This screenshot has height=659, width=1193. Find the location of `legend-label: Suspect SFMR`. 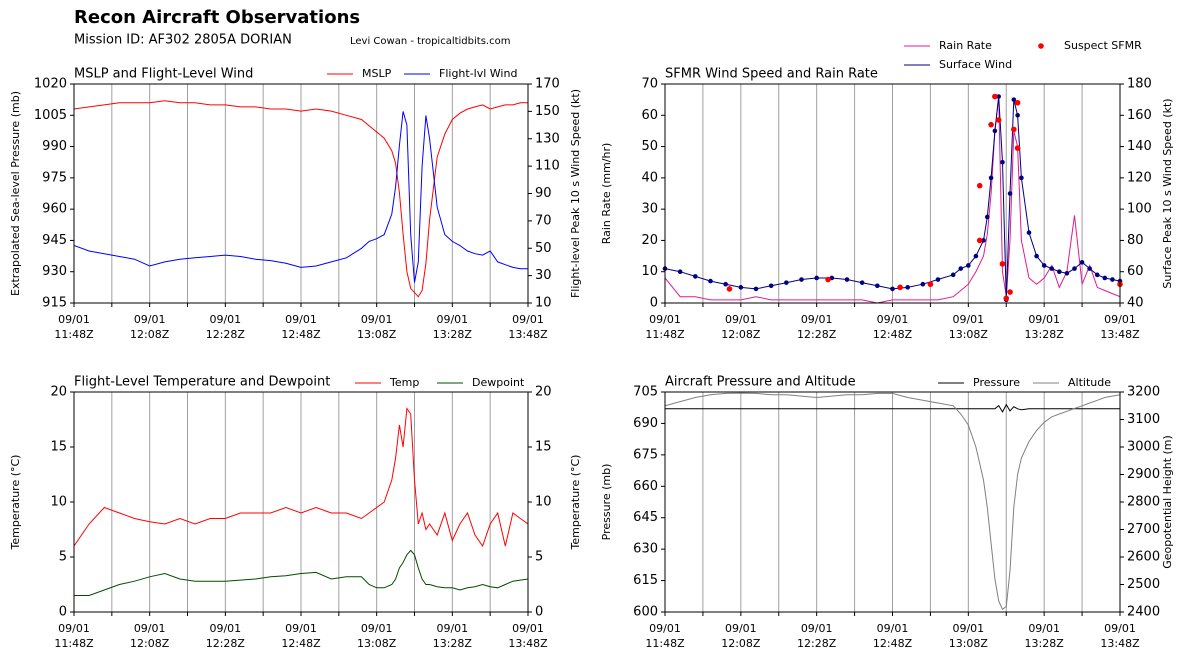

legend-label: Suspect SFMR is located at coordinates (1103, 45).